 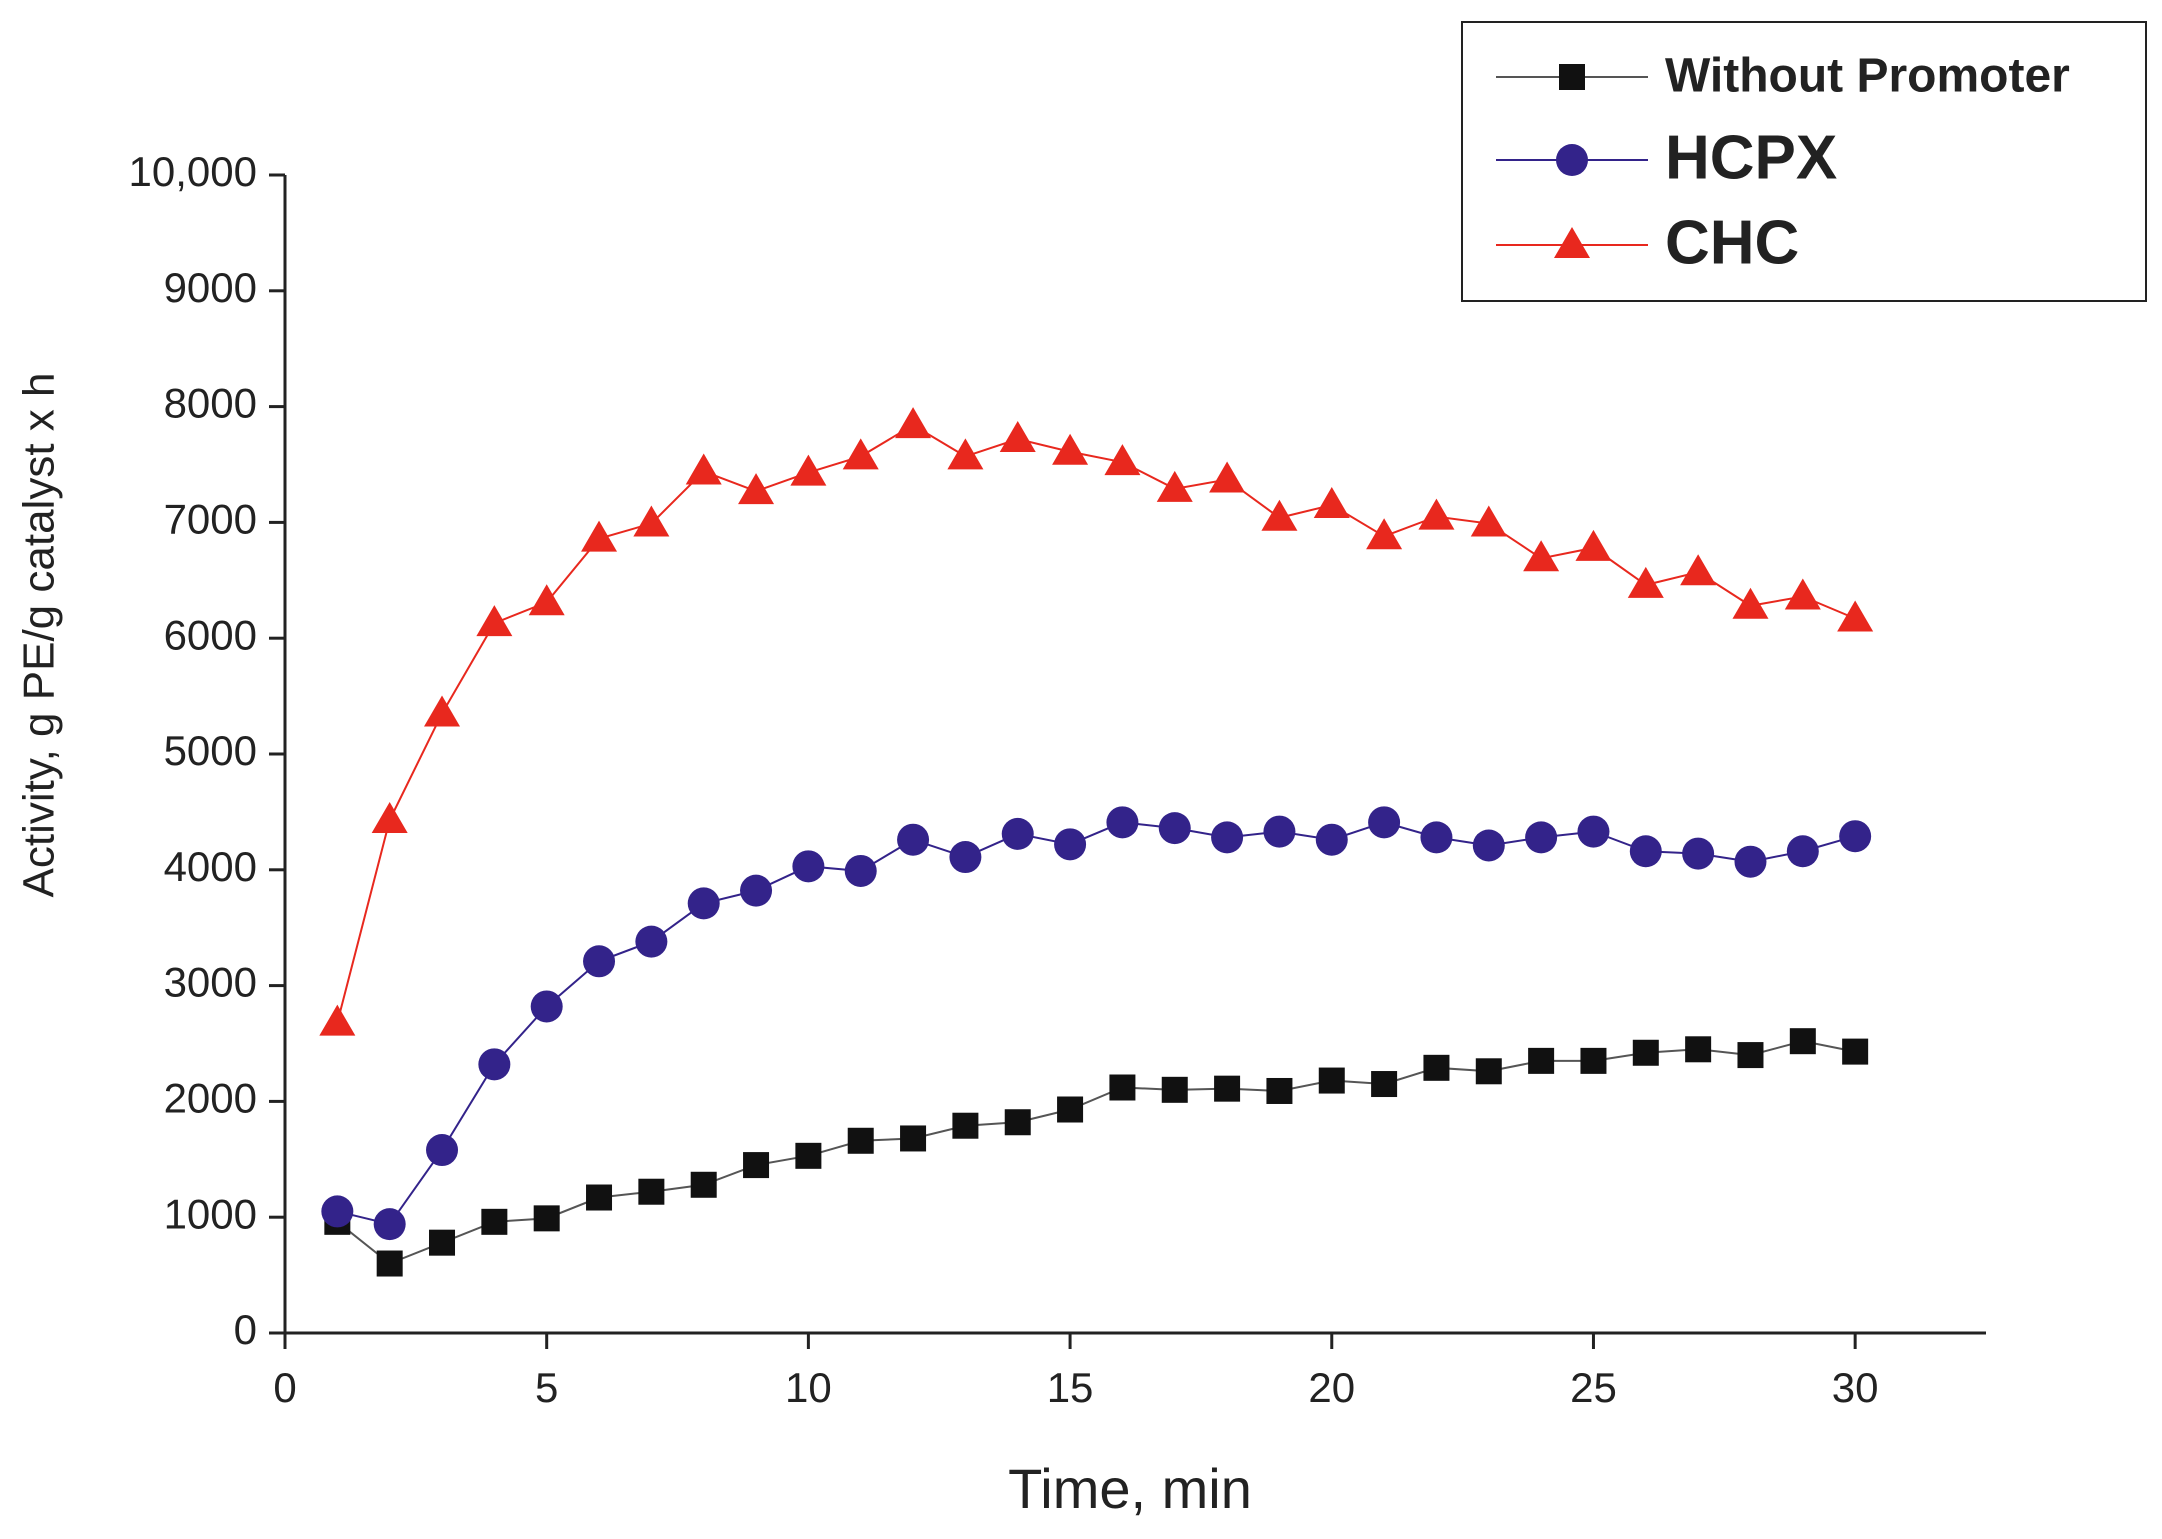 I want to click on legend-label: HCPX, so click(x=1751, y=157).